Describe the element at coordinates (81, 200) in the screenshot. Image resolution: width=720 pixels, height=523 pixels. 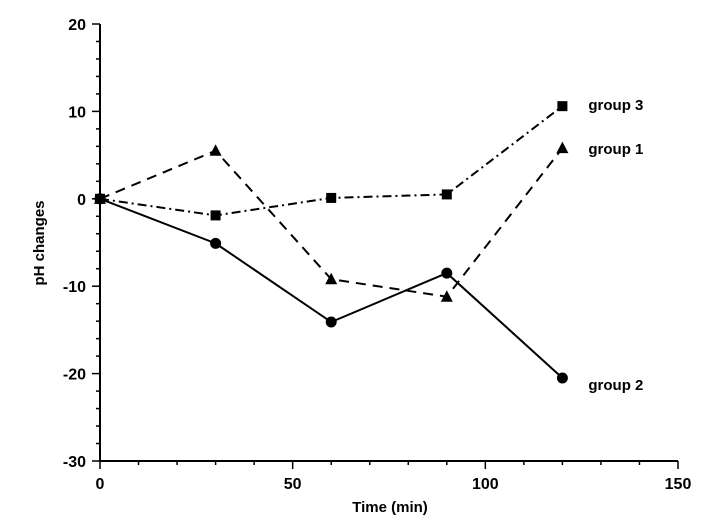
I see `y-tick-label: 0` at that location.